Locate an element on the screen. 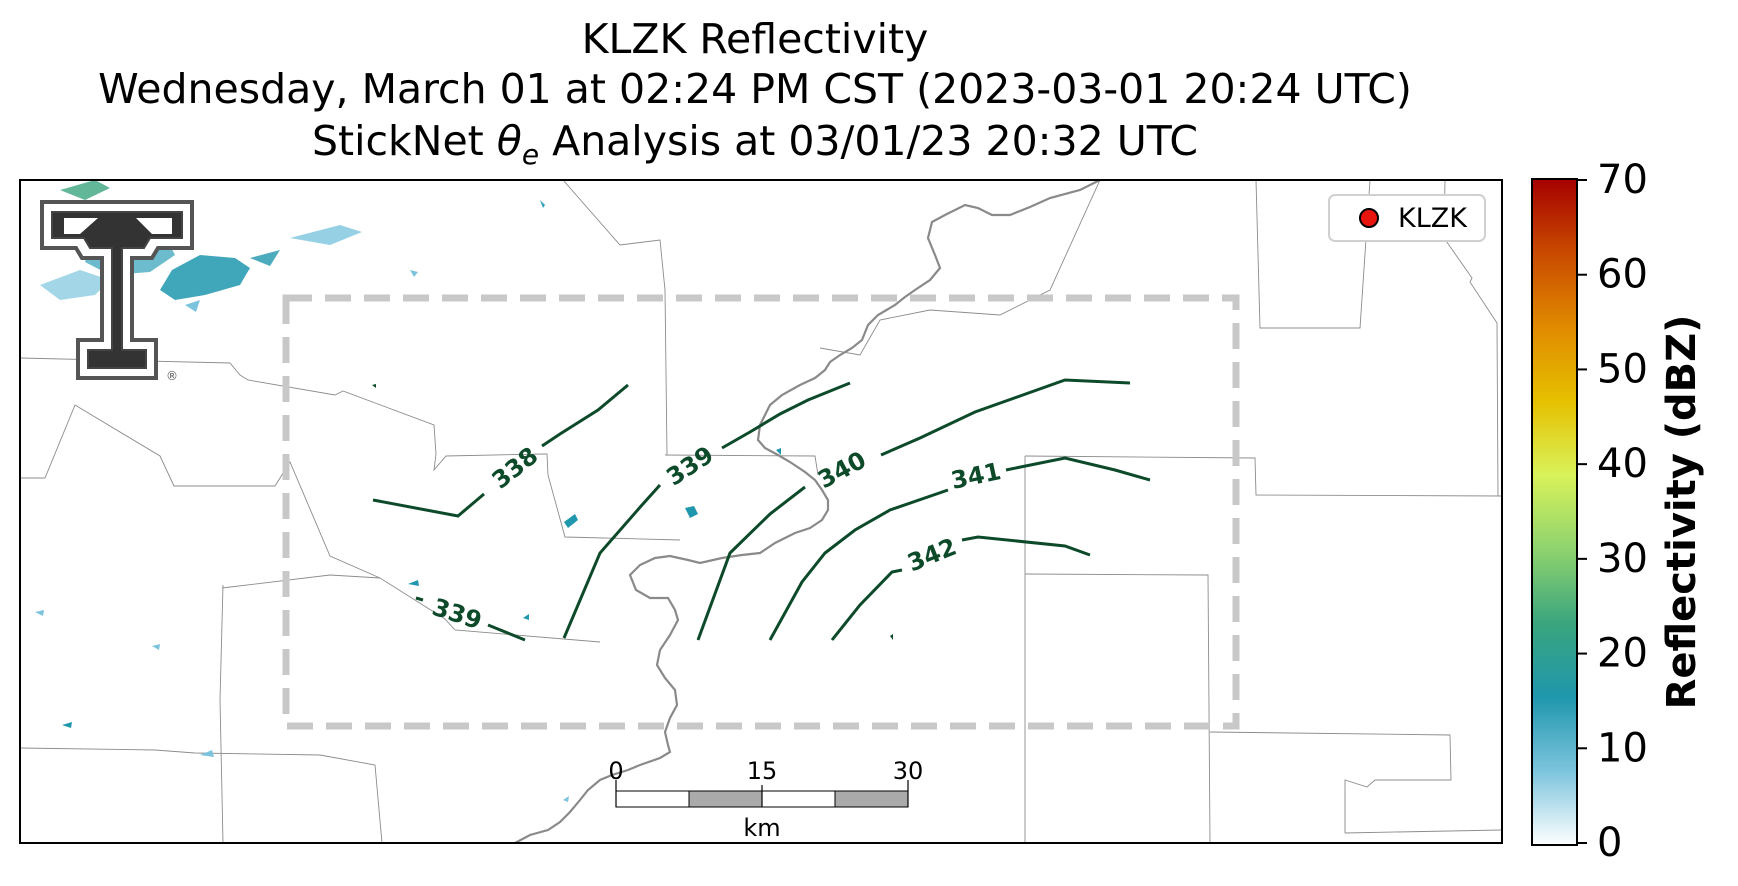  theta-e-contours is located at coordinates (761, 510).